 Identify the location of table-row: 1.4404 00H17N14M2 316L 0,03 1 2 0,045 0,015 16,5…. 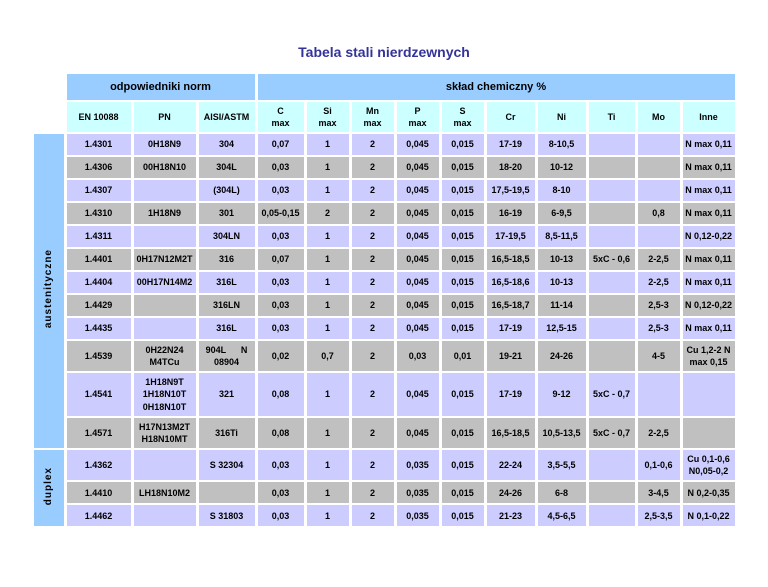
(384, 282).